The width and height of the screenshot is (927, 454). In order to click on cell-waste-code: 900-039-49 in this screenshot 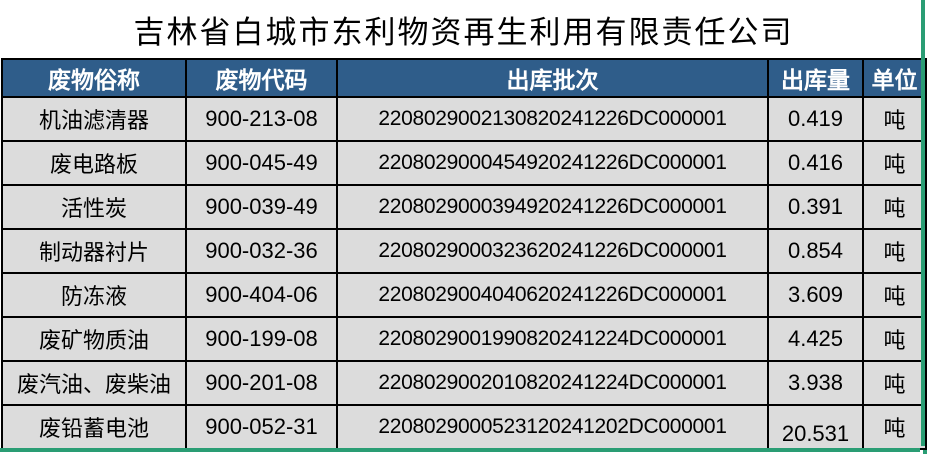, I will do `click(261, 207)`.